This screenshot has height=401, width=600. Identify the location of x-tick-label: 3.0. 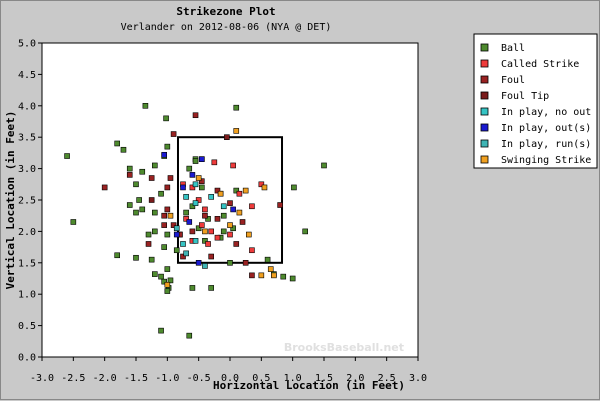
(418, 378).